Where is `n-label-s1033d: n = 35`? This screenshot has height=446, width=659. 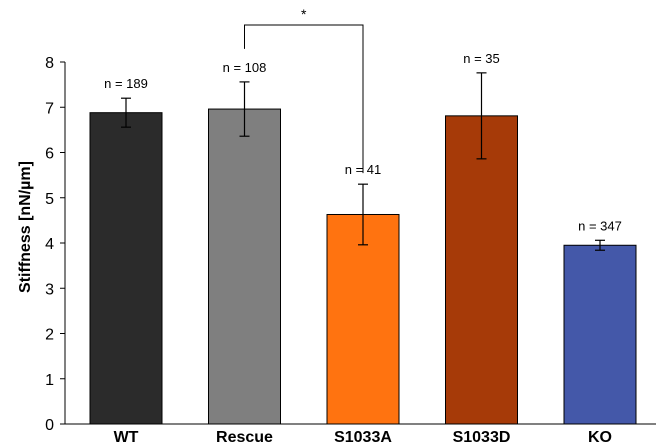 n-label-s1033d: n = 35 is located at coordinates (481, 58).